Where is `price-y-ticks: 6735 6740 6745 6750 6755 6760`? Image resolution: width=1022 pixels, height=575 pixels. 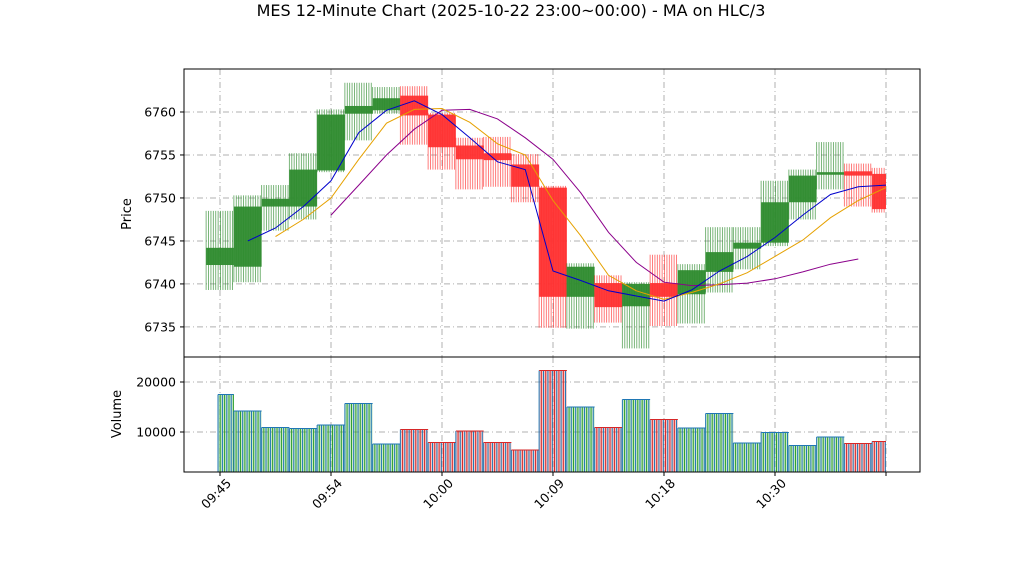
price-y-ticks: 6735 6740 6745 6750 6755 6760 is located at coordinates (164, 219).